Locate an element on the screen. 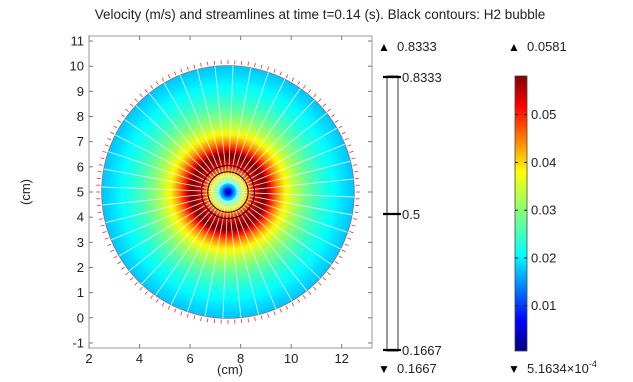  y-axis-label: (cm) is located at coordinates (25, 192).